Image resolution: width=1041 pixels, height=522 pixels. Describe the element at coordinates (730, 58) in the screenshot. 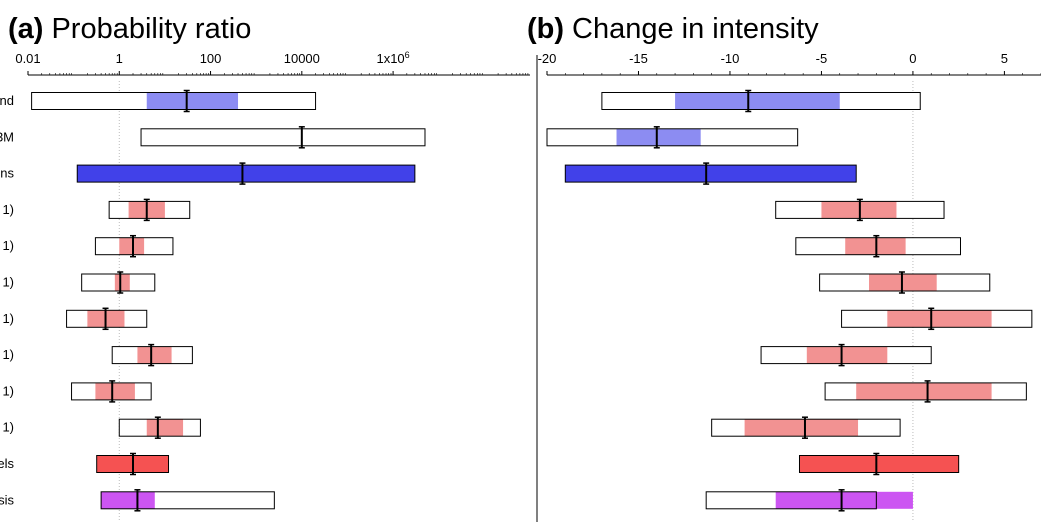

I see `panel-b-tick-label: -10` at that location.